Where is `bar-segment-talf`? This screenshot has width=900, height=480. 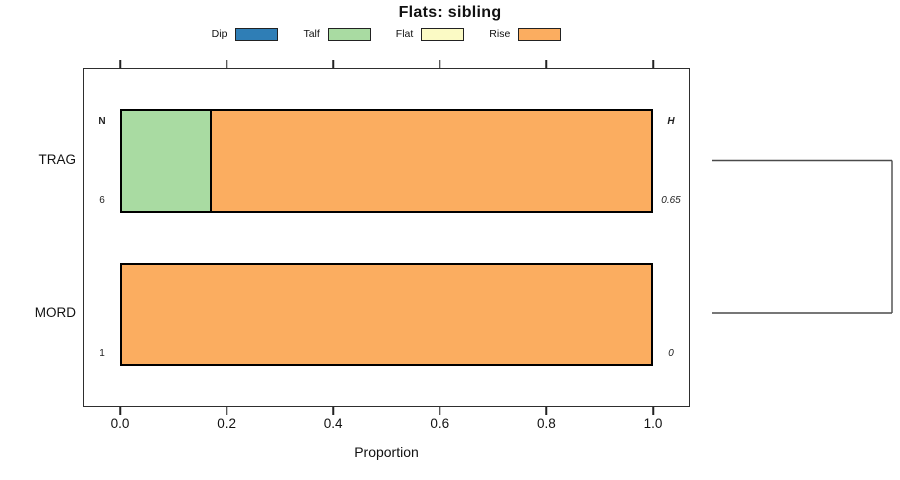 bar-segment-talf is located at coordinates (166, 161).